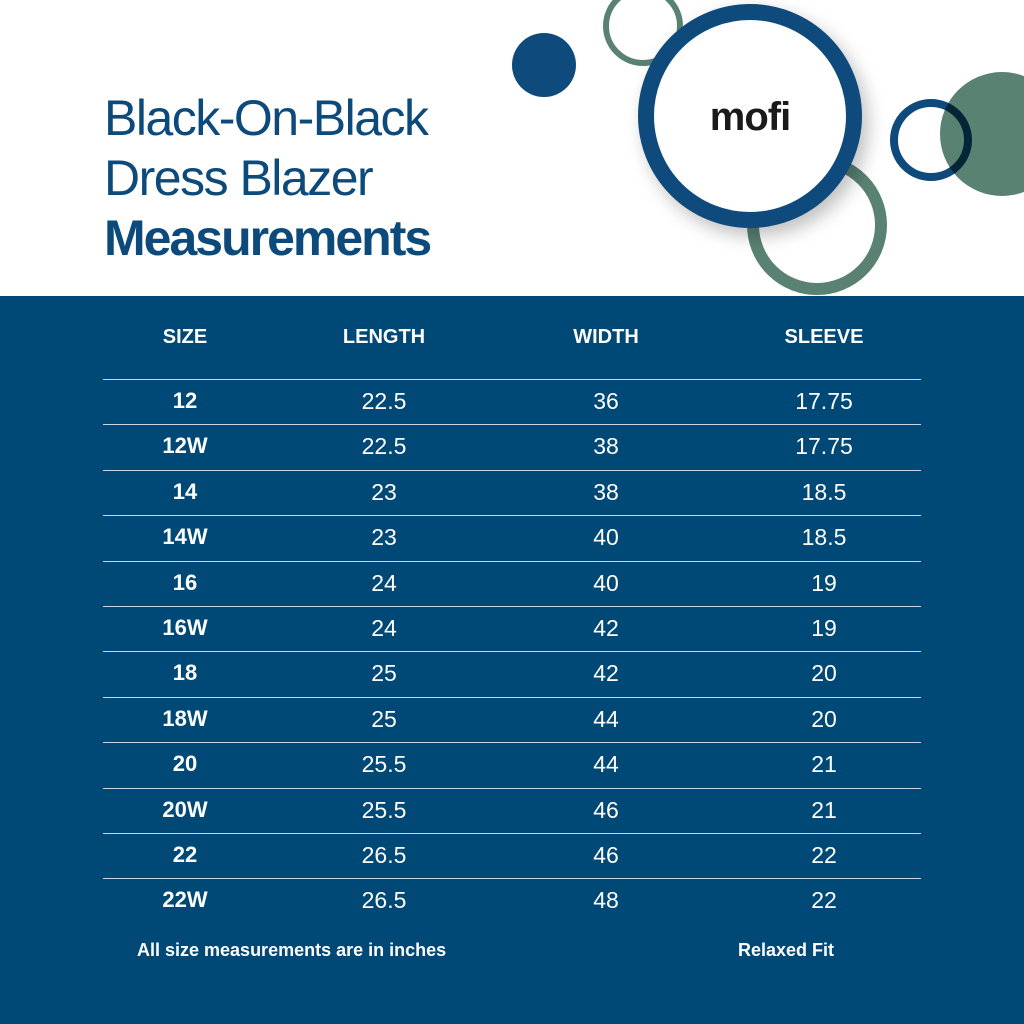 The width and height of the screenshot is (1024, 1024). What do you see at coordinates (512, 401) in the screenshot?
I see `table-row: 12 22.5 36 17.75` at bounding box center [512, 401].